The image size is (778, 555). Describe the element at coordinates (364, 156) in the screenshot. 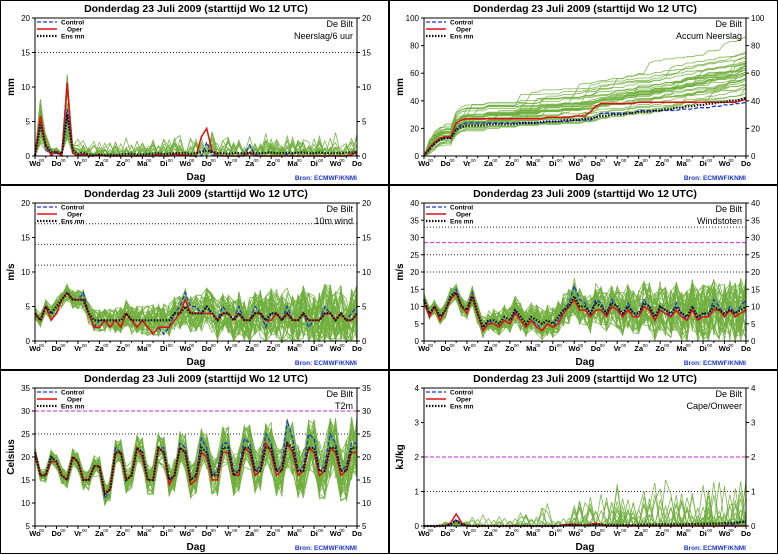

I see `y-tick-label-right: 0` at that location.